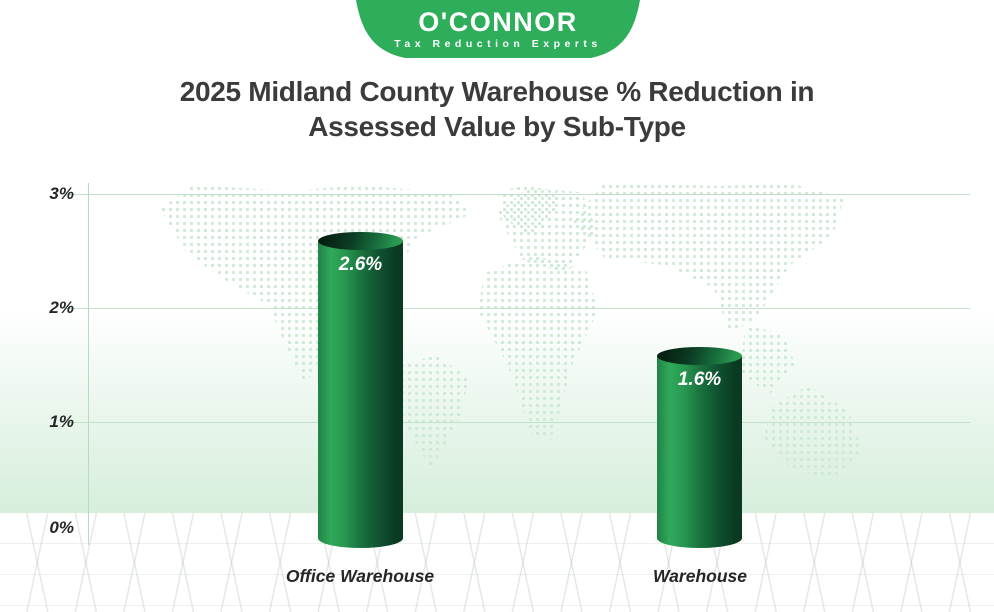 Image resolution: width=994 pixels, height=612 pixels. Describe the element at coordinates (360, 265) in the screenshot. I see `bar-value-label: 2.6%` at that location.